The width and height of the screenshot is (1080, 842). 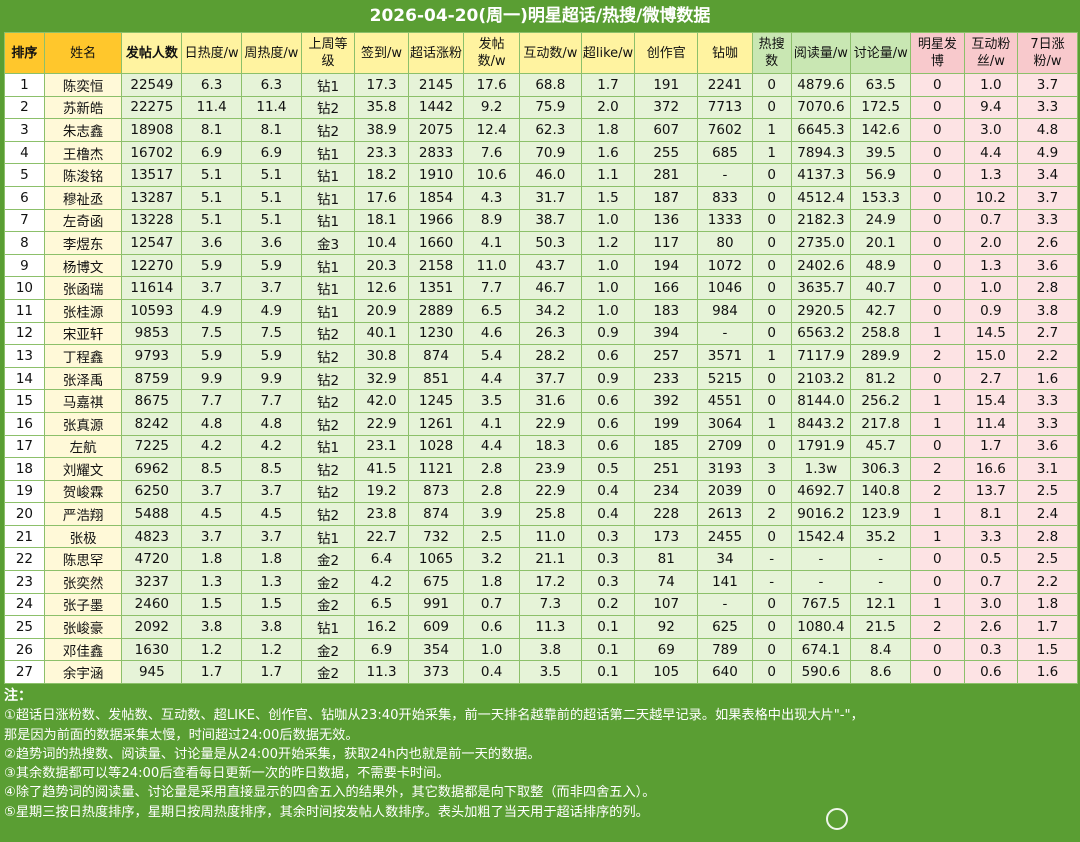 What do you see at coordinates (991, 220) in the screenshot?
I see `table-cell: 0.7` at bounding box center [991, 220].